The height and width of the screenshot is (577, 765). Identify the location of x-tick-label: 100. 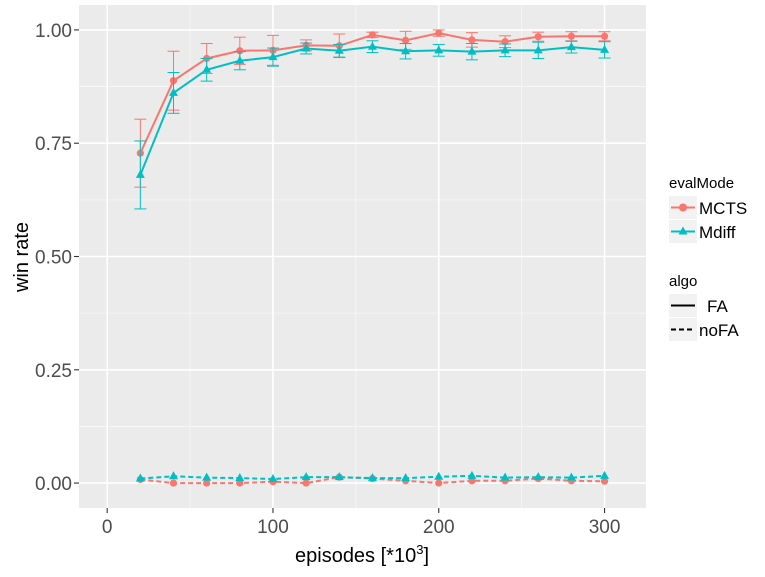
(273, 527).